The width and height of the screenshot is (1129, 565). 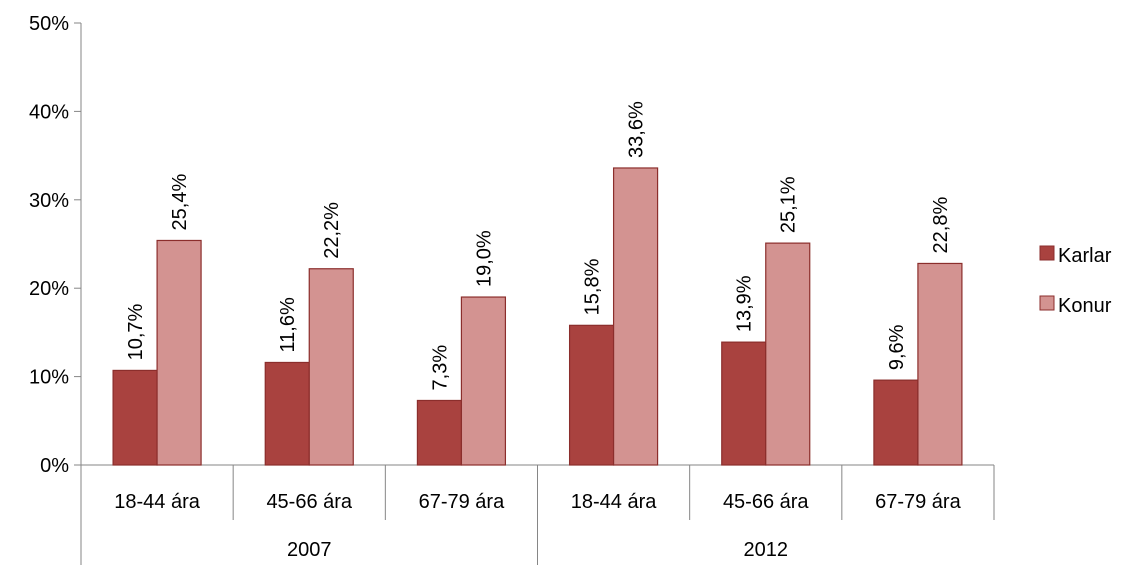 I want to click on group-label: 2007, so click(x=309, y=550).